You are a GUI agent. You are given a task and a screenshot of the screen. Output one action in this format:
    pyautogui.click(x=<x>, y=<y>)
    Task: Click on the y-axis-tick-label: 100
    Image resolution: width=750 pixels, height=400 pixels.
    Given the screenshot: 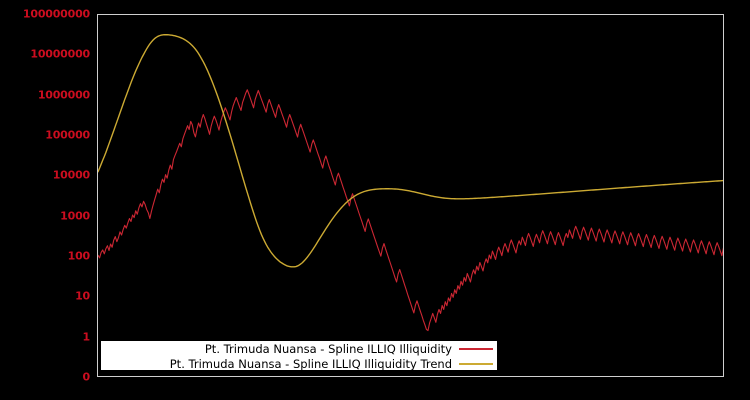 What is the action you would take?
    pyautogui.click(x=79, y=256)
    